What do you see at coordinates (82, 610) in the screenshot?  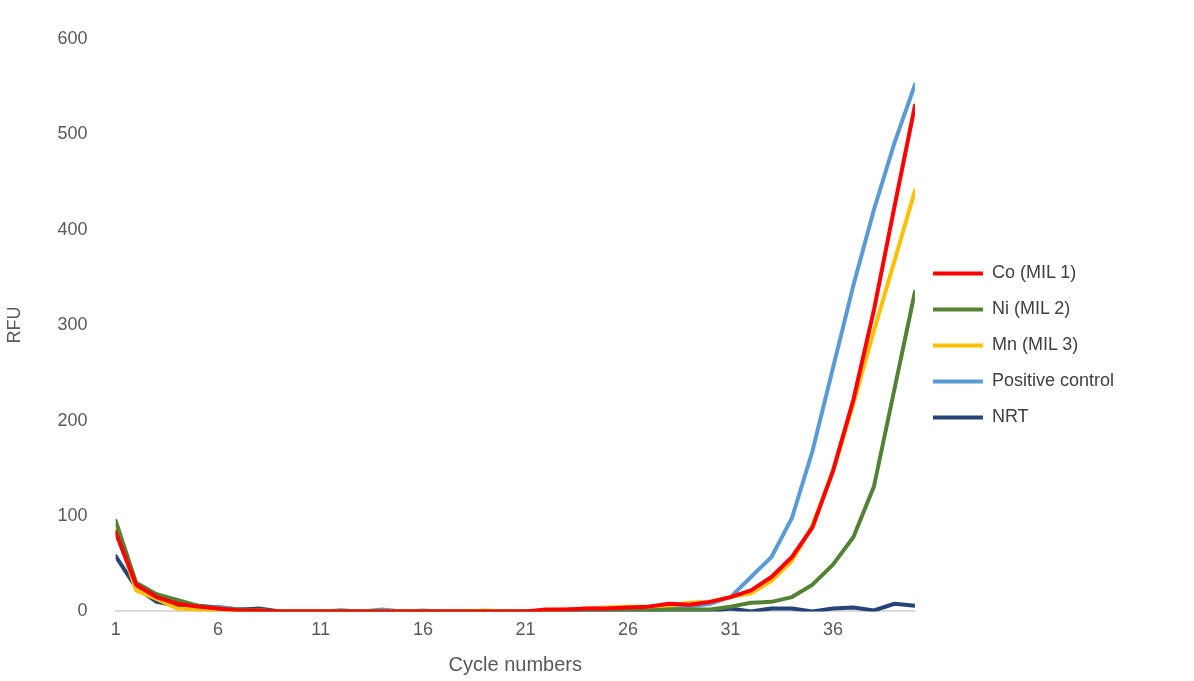 I see `y-tick-label: 0` at bounding box center [82, 610].